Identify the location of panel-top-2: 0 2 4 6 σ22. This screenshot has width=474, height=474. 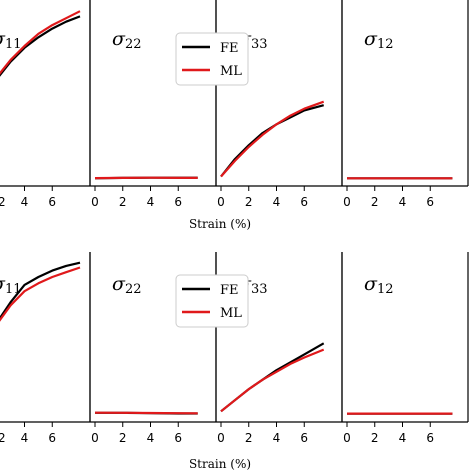
(153, 104).